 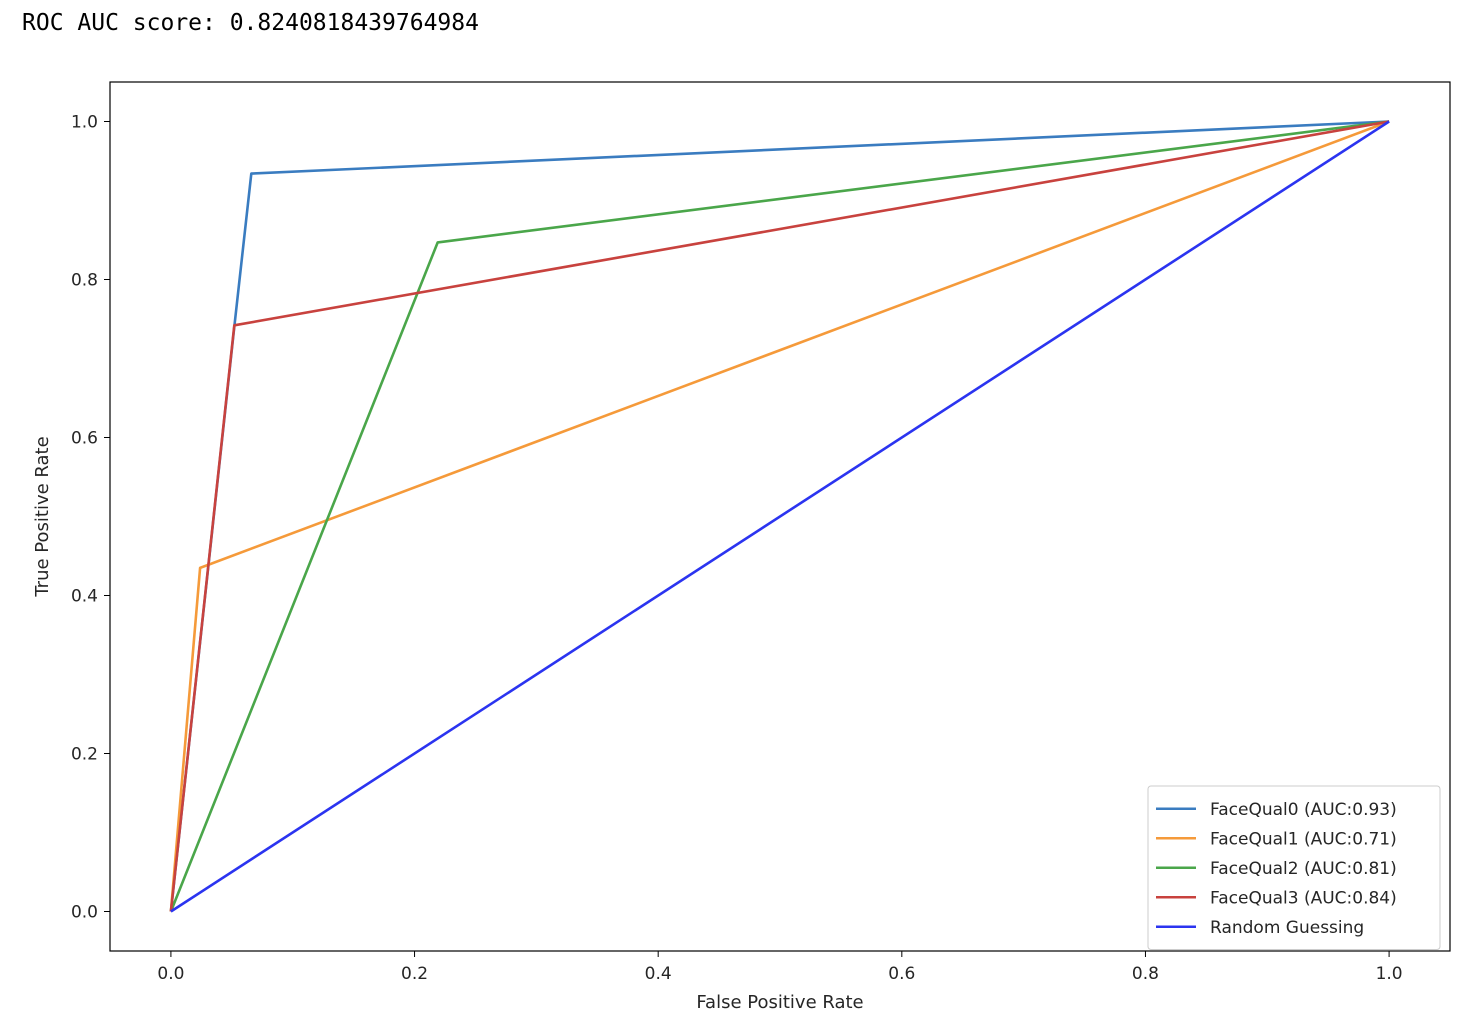 What do you see at coordinates (84, 123) in the screenshot?
I see `y-tick-label: 1.0` at bounding box center [84, 123].